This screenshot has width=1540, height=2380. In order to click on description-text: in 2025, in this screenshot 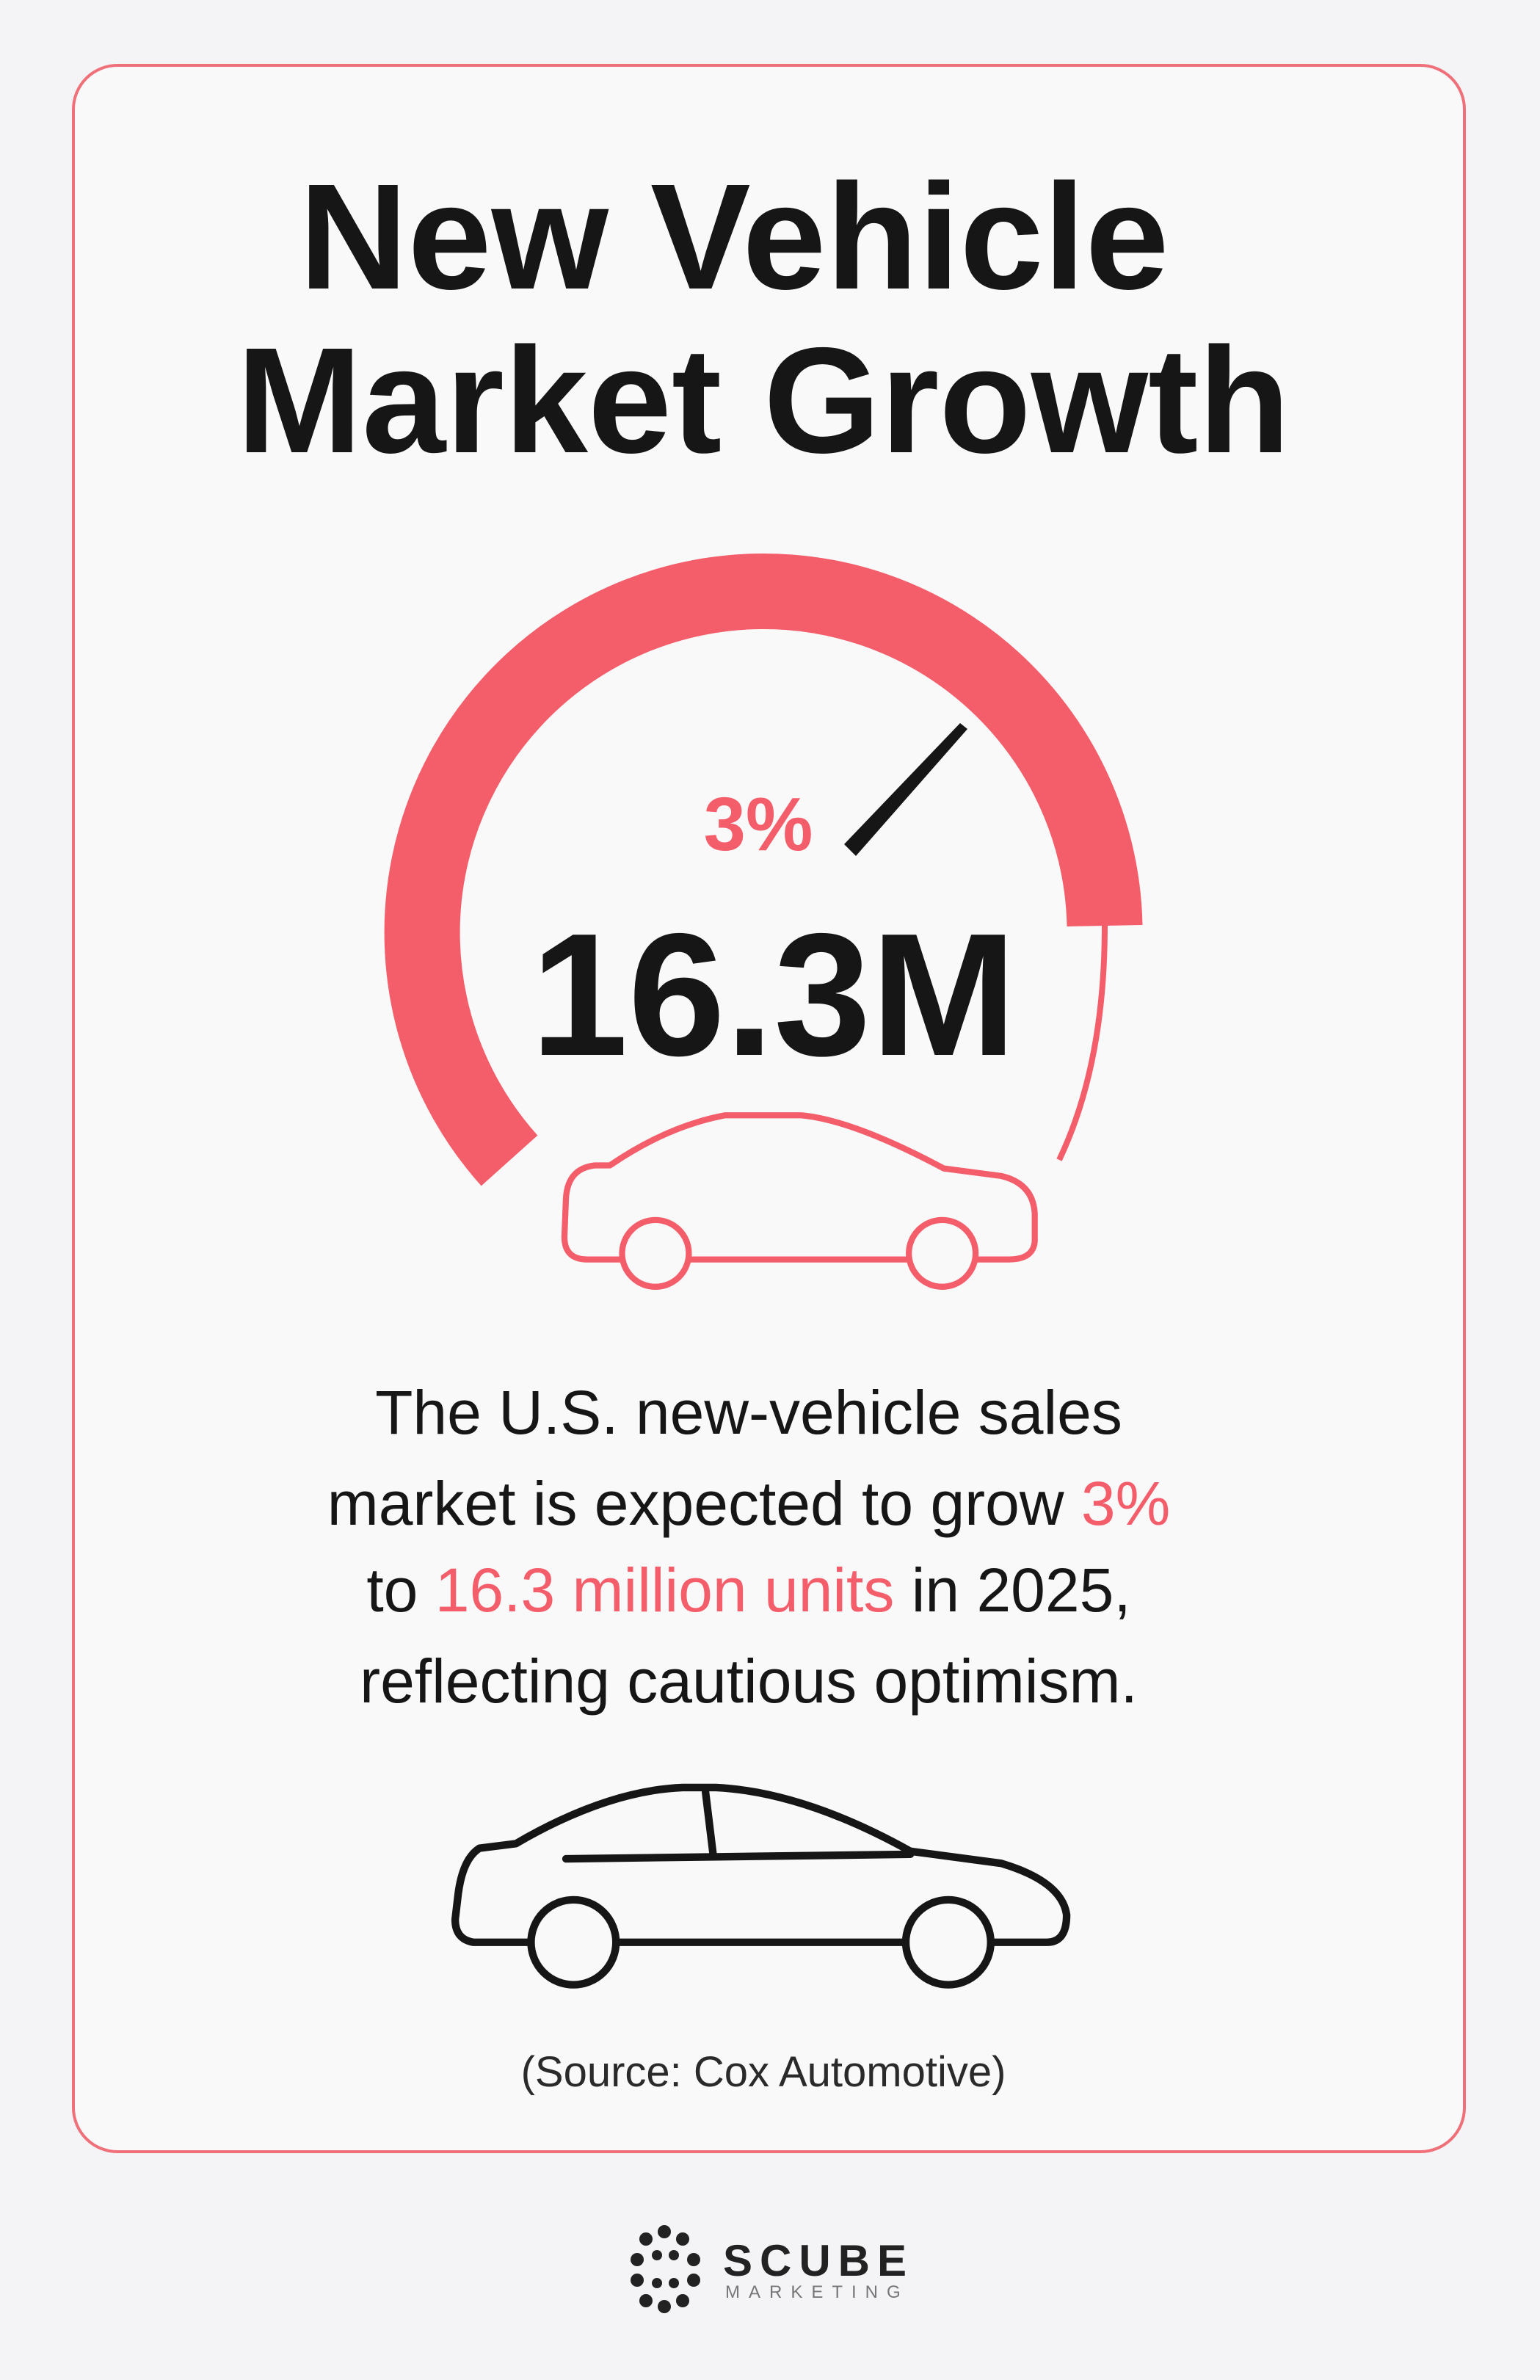, I will do `click(1012, 1590)`.